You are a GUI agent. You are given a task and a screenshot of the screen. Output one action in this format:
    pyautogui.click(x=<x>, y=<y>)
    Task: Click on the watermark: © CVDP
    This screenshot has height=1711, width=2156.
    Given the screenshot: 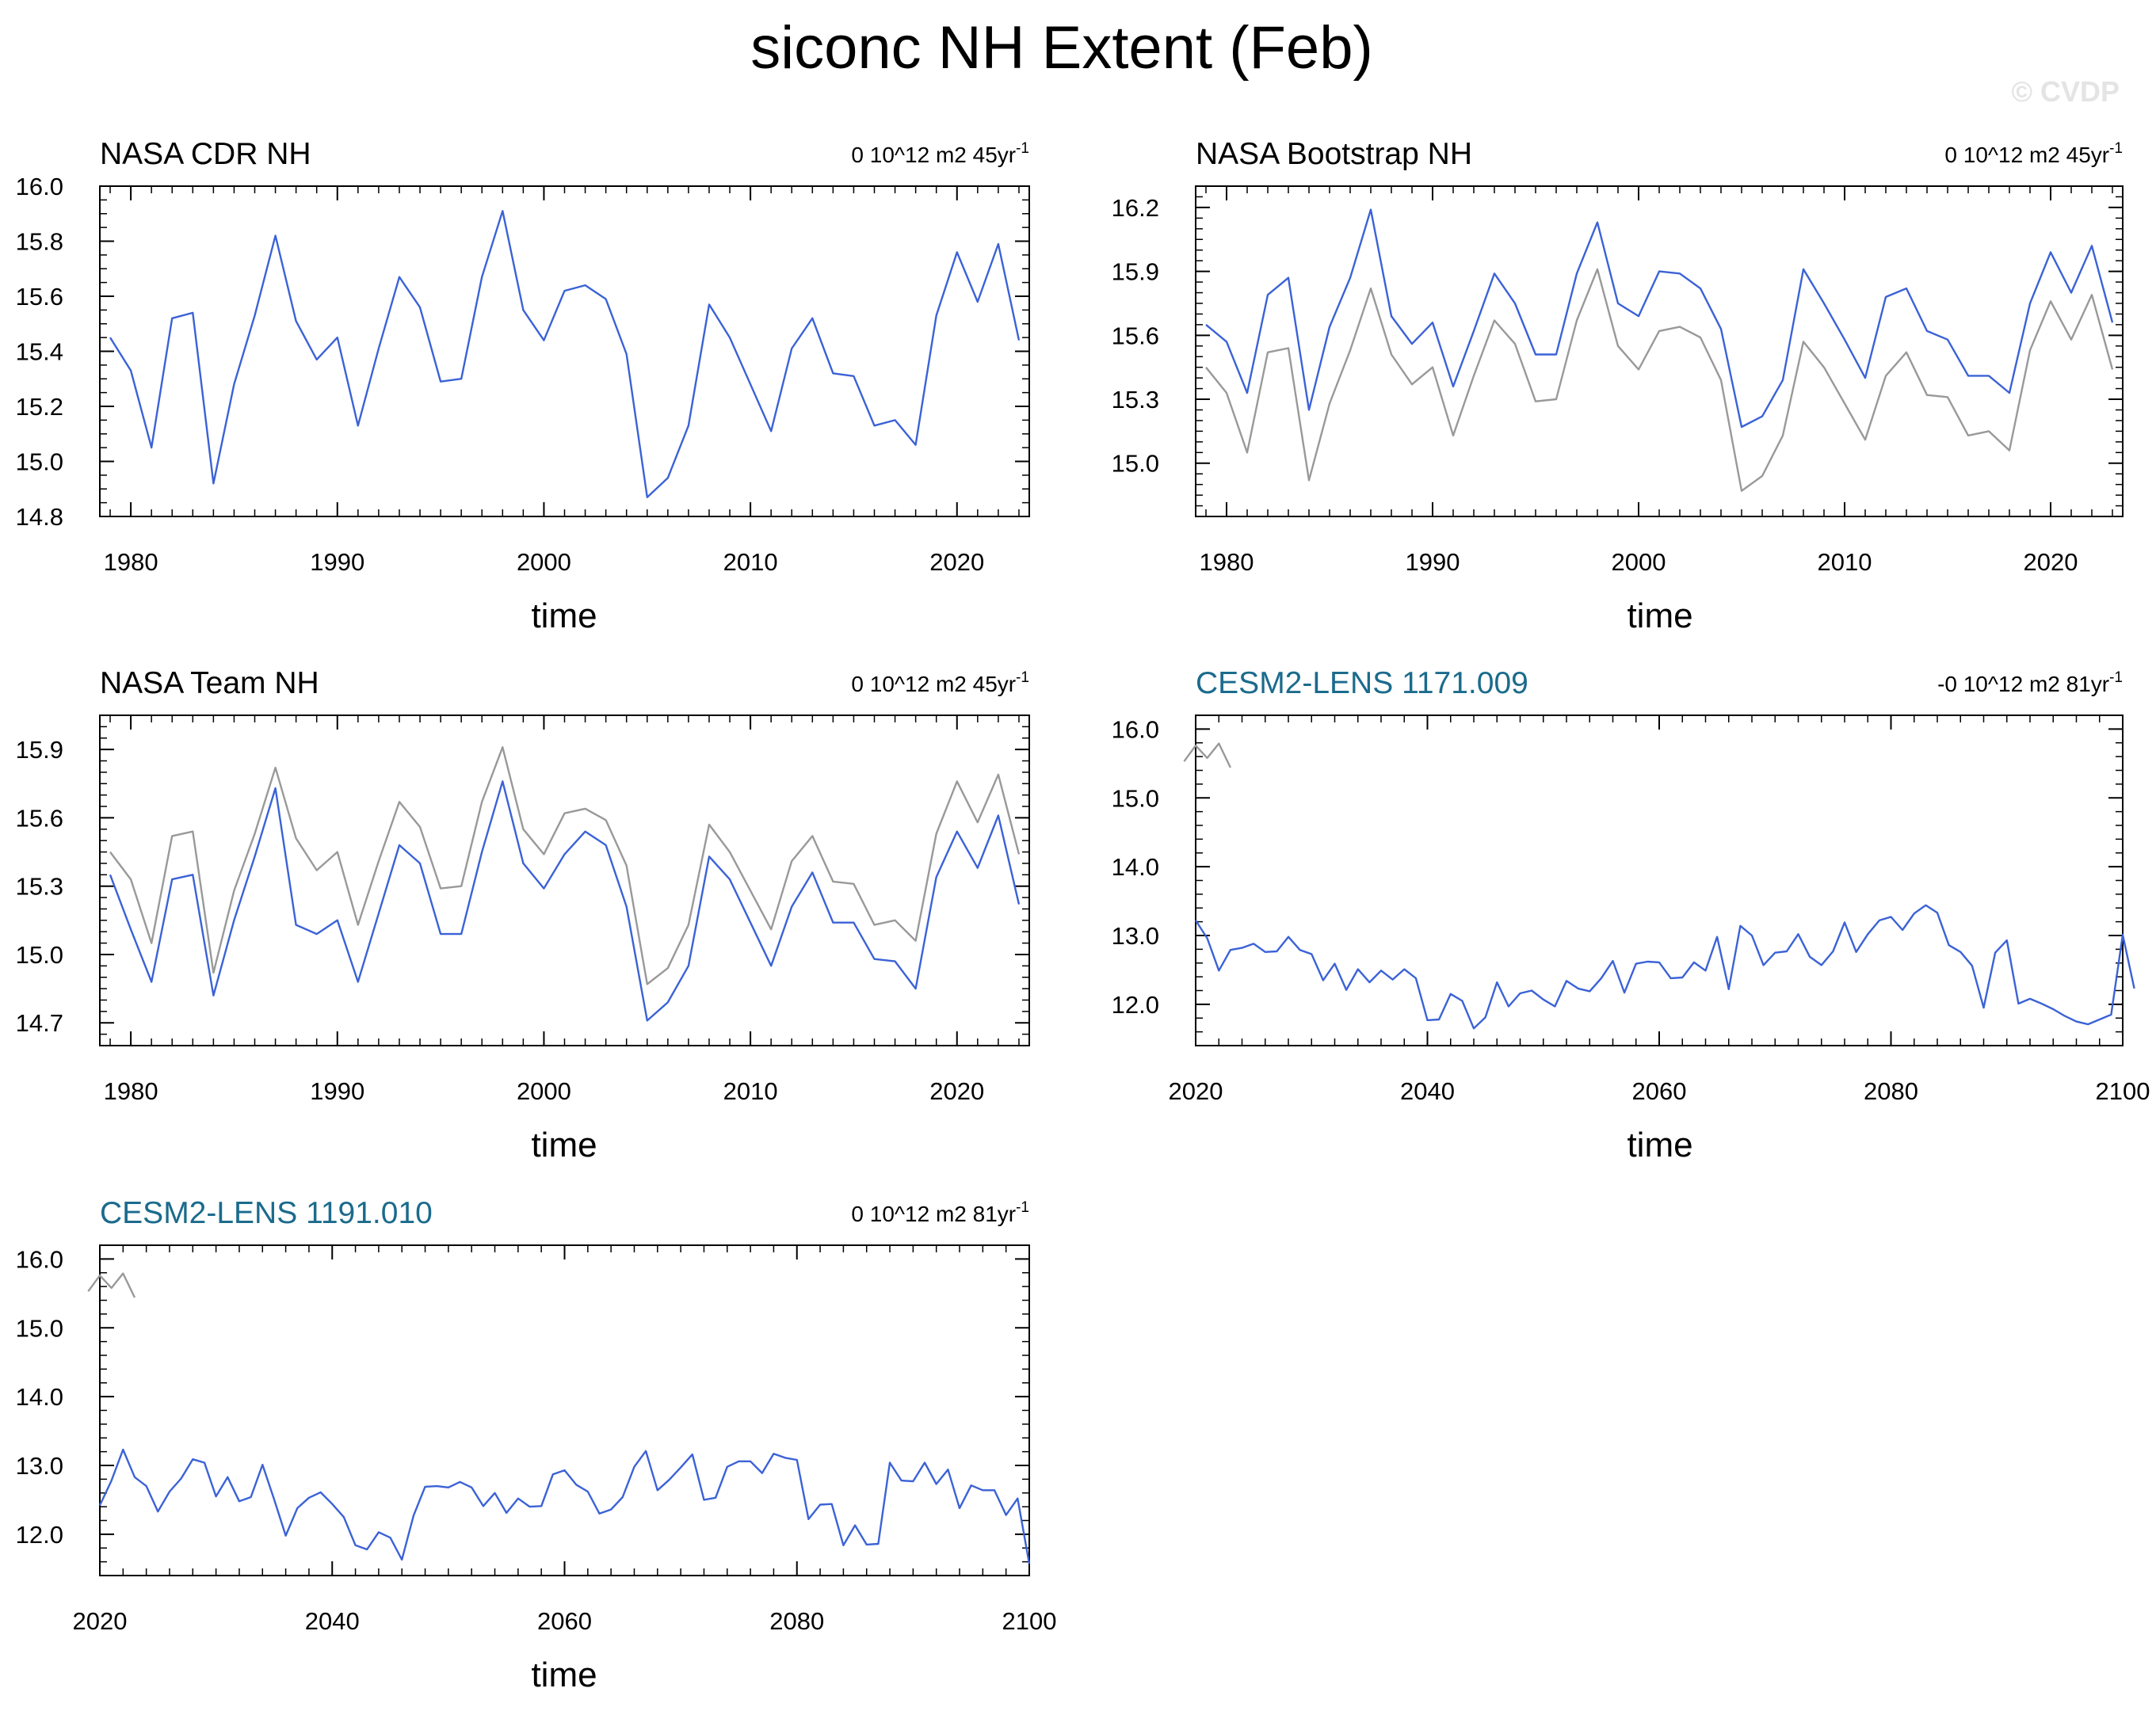 What is the action you would take?
    pyautogui.click(x=2065, y=91)
    